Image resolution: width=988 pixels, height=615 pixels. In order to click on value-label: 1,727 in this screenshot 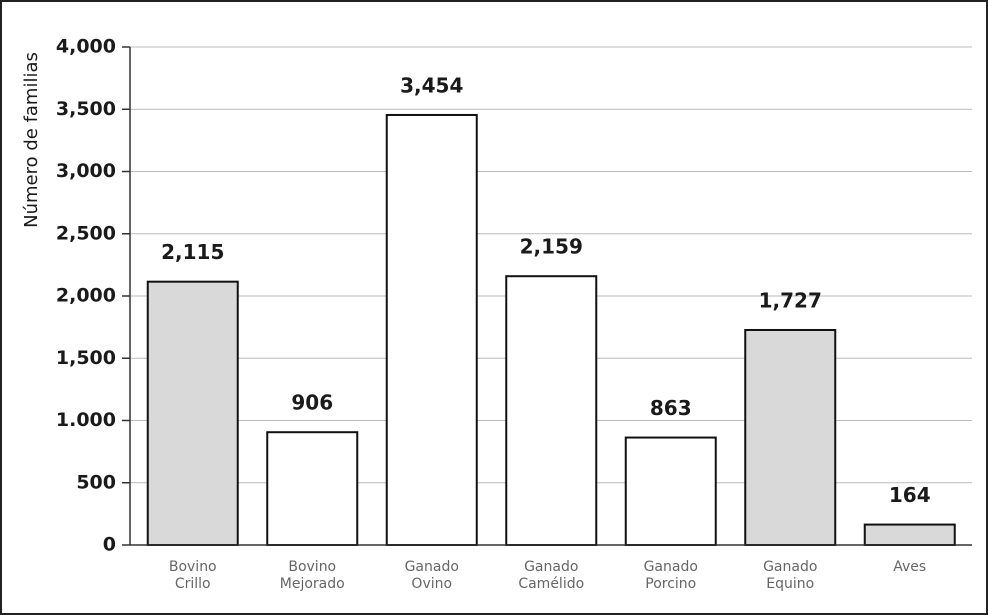, I will do `click(790, 300)`.